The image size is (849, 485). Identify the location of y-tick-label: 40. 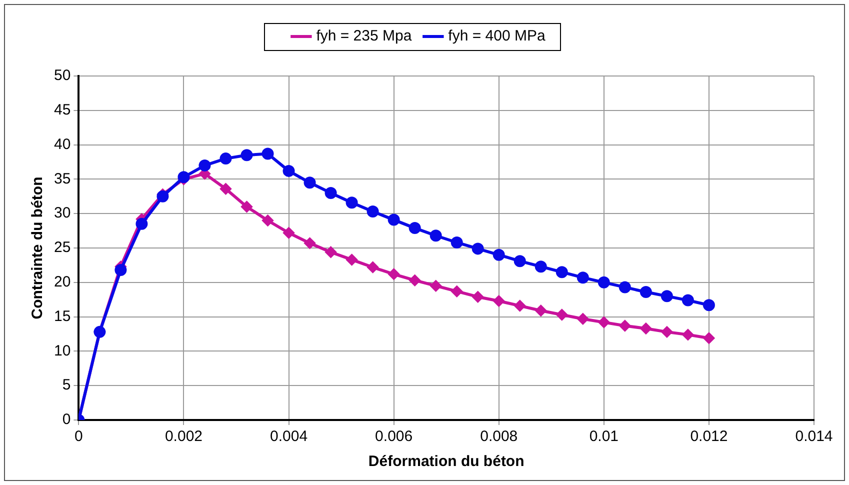
(62, 144).